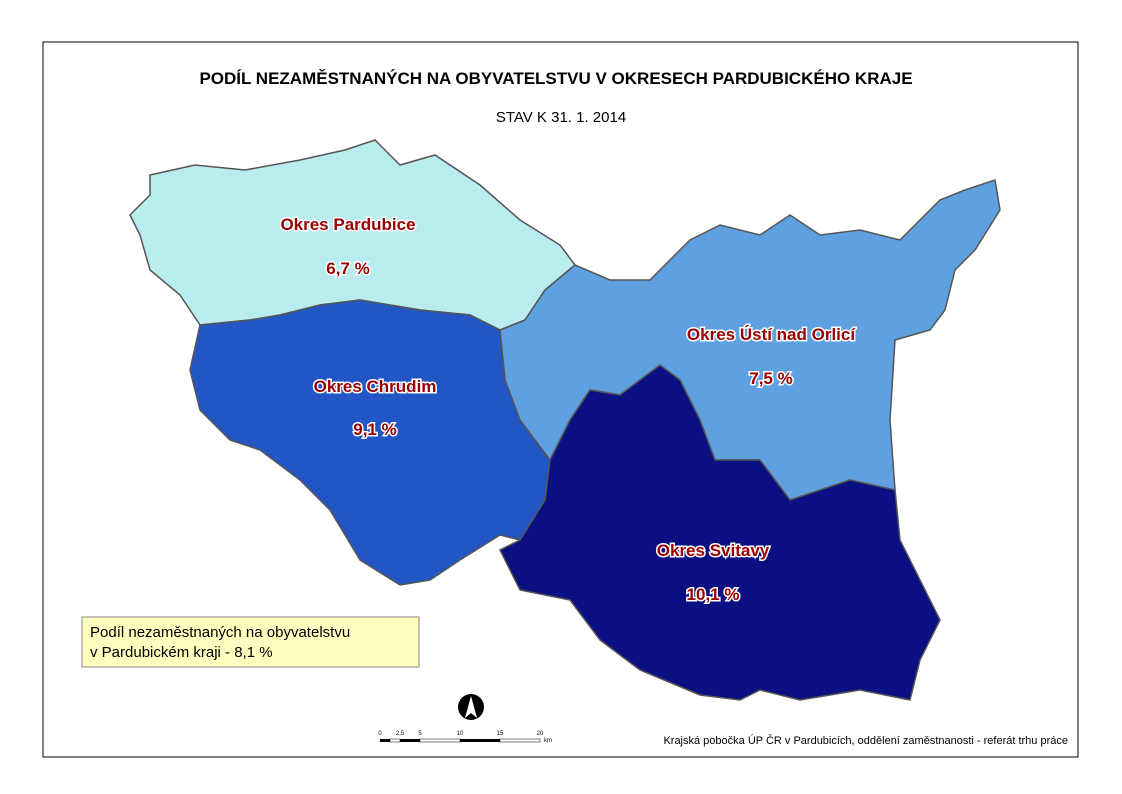 This screenshot has height=794, width=1122. I want to click on district-value: 10,1 %, so click(713, 594).